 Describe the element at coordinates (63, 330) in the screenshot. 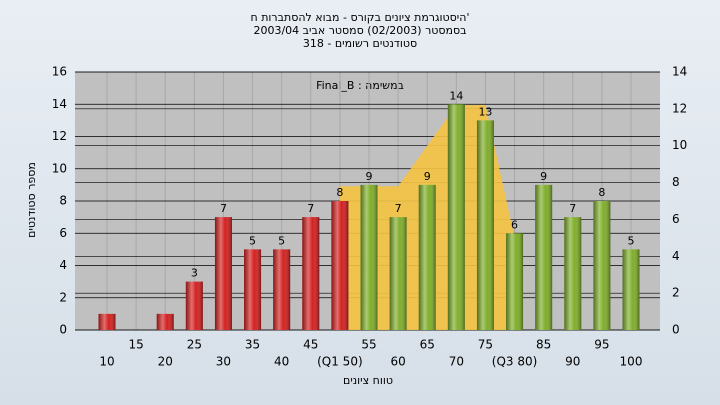

I see `y-tick-label: 0` at that location.